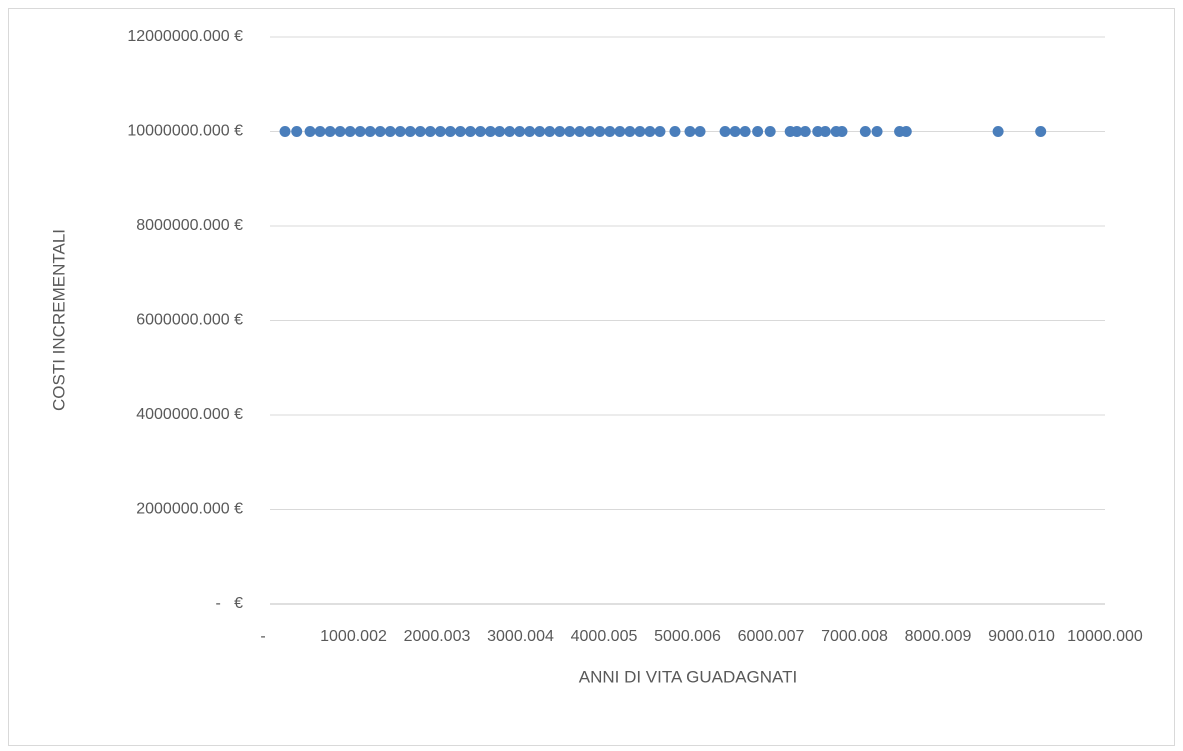 Image resolution: width=1183 pixels, height=751 pixels. Describe the element at coordinates (854, 636) in the screenshot. I see `x-tick-label: 7000.008` at that location.